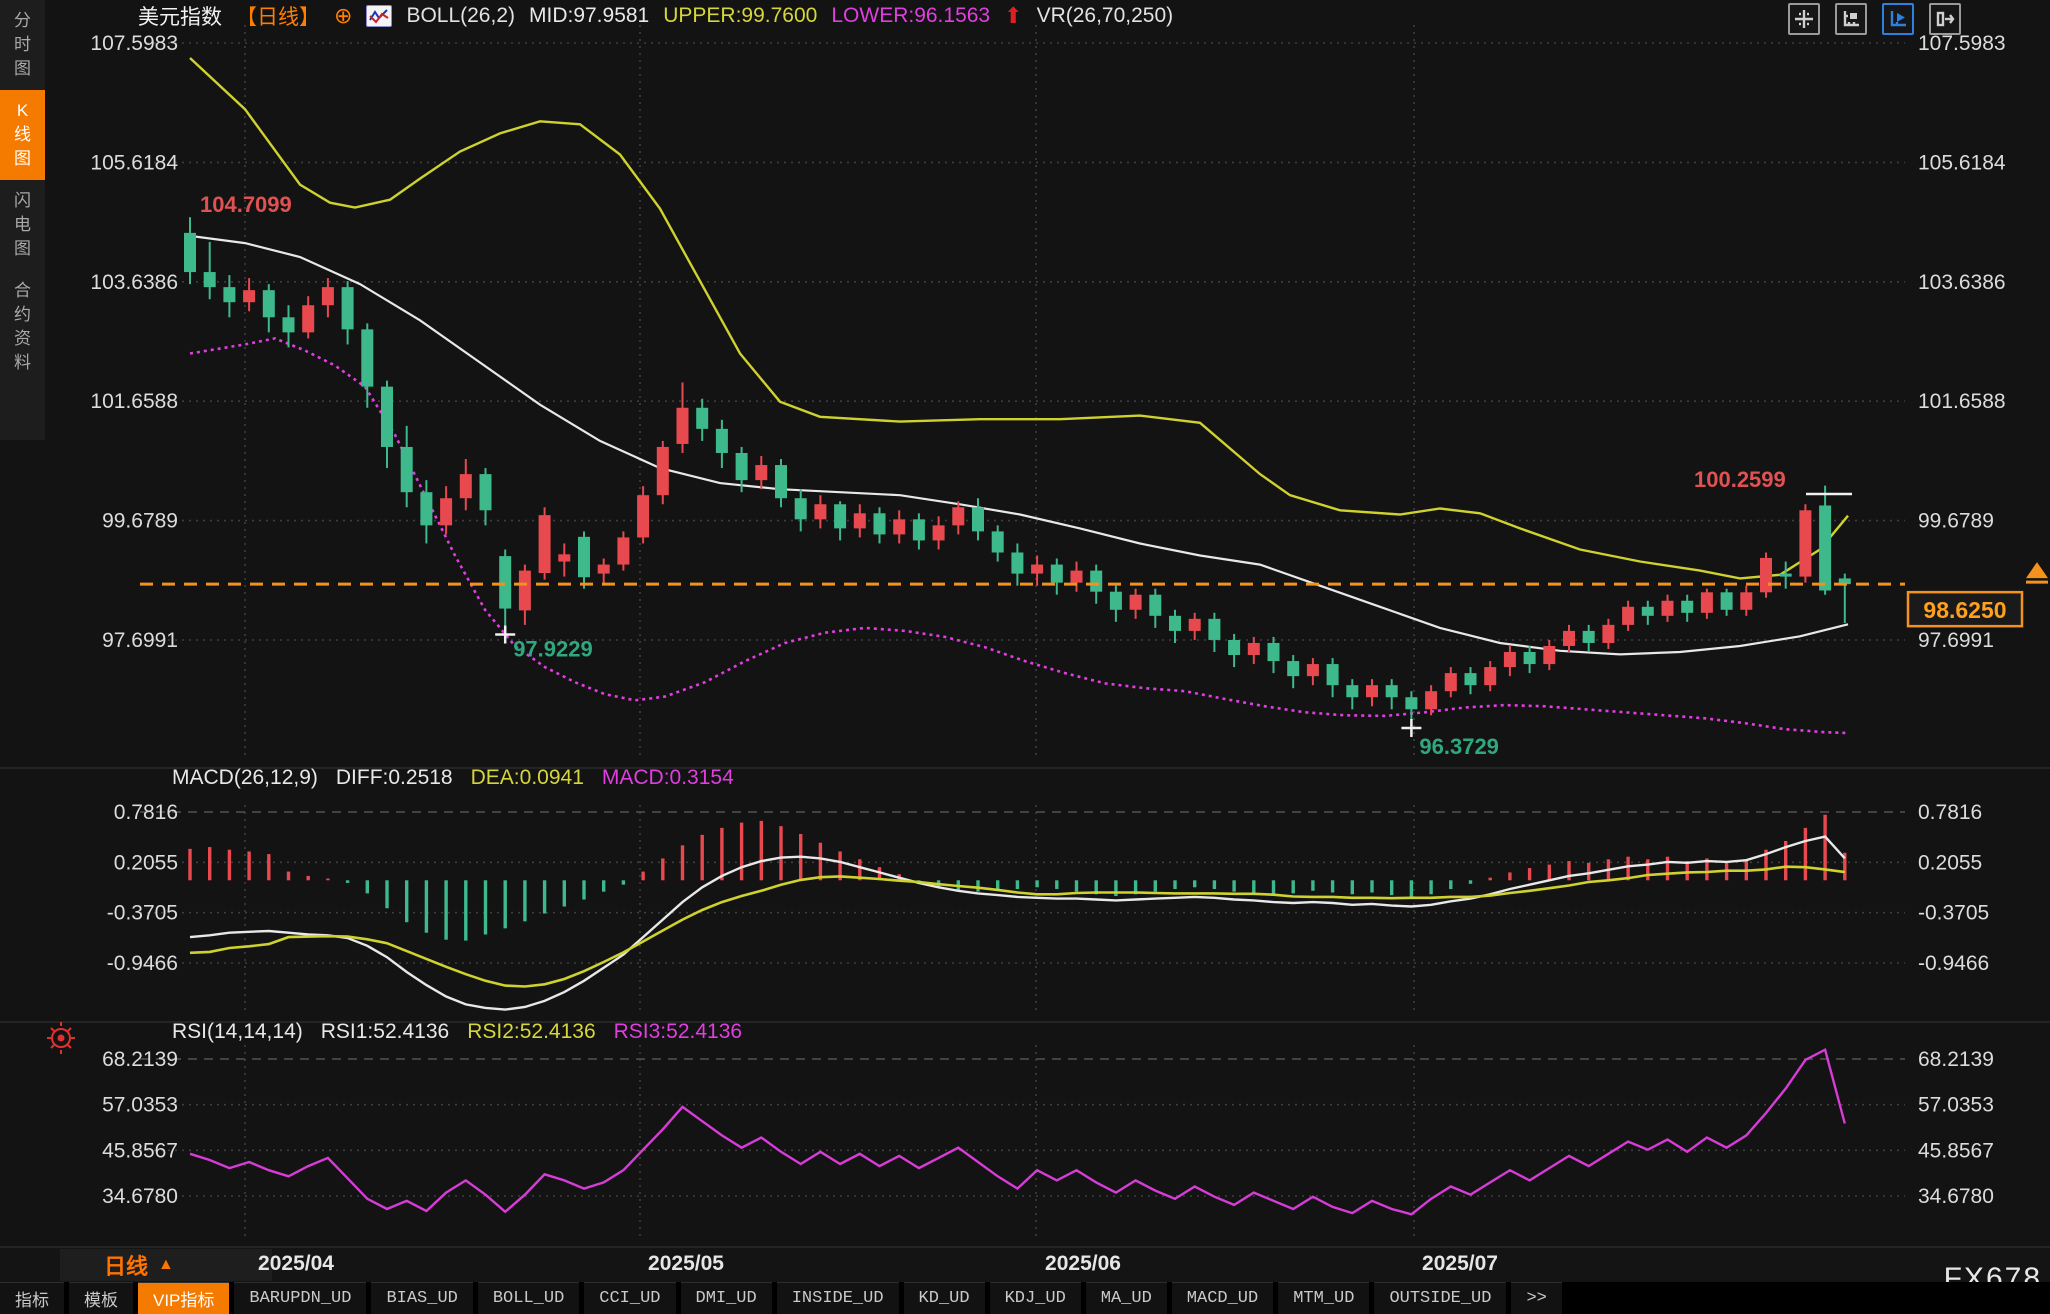 Image resolution: width=2050 pixels, height=1314 pixels. I want to click on axis-label-left: 45.8567, so click(140, 1150).